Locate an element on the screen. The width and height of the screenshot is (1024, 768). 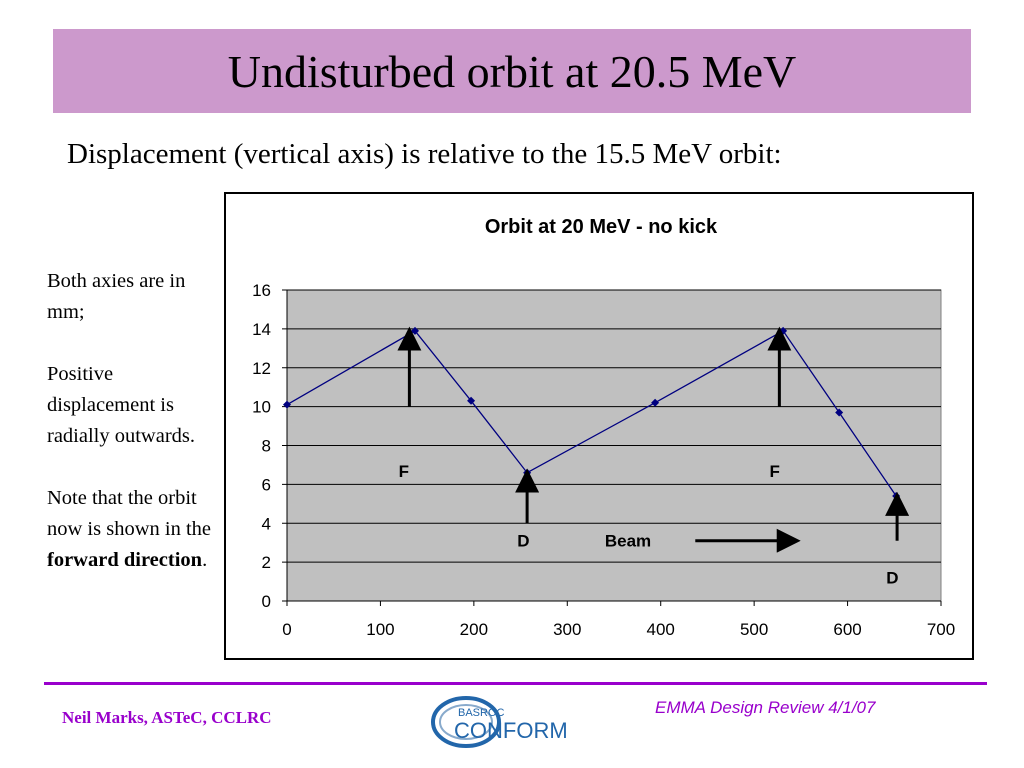
annotation-label-f-0: F is located at coordinates (404, 471).